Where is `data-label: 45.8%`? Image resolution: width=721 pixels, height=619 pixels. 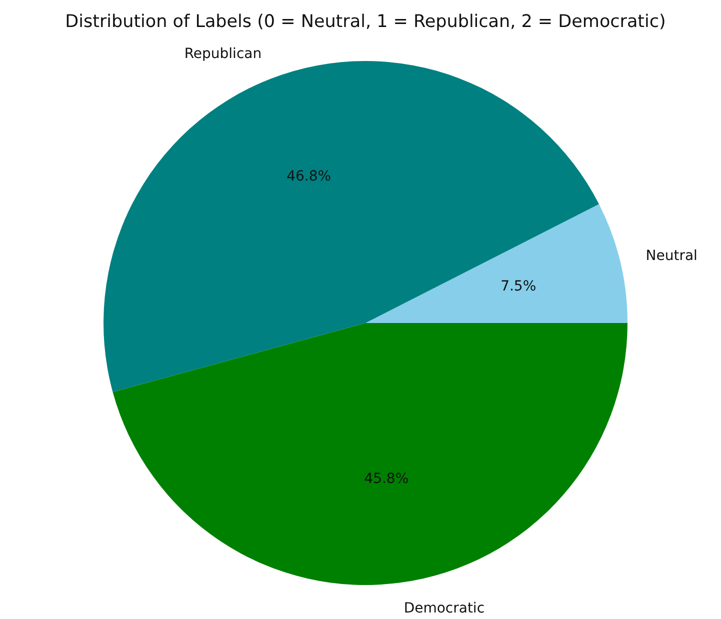 data-label: 45.8% is located at coordinates (386, 478).